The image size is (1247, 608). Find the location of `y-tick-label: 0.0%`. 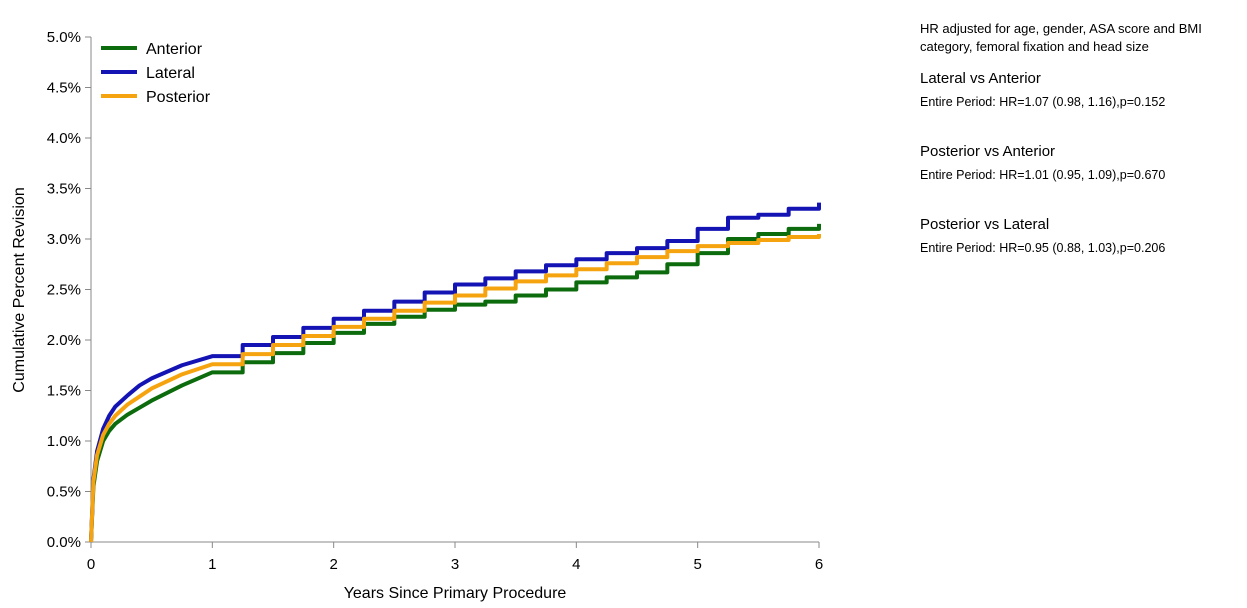

y-tick-label: 0.0% is located at coordinates (64, 542).